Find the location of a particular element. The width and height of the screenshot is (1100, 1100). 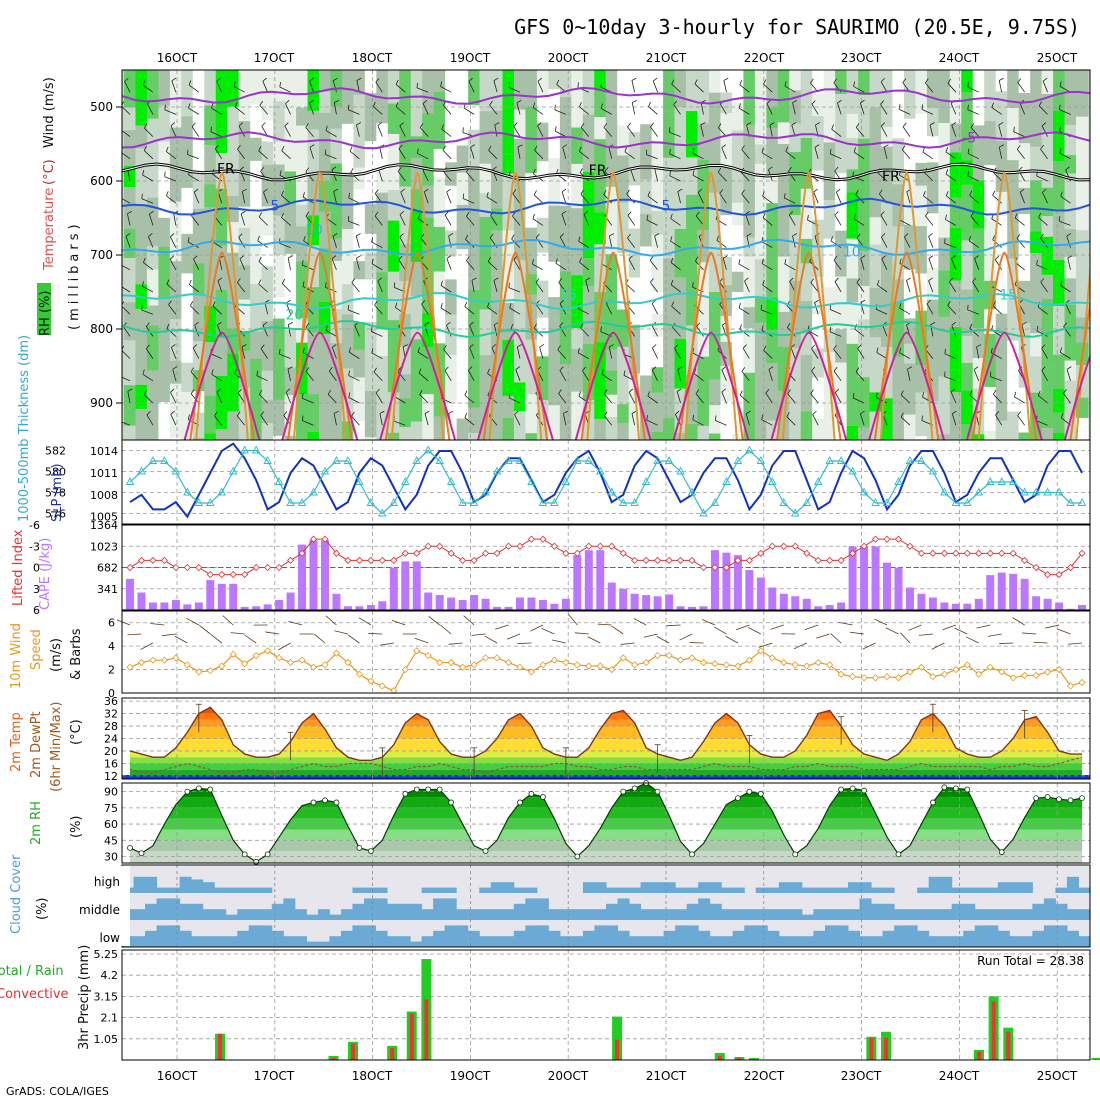

lifted-index-line is located at coordinates (606, 557).